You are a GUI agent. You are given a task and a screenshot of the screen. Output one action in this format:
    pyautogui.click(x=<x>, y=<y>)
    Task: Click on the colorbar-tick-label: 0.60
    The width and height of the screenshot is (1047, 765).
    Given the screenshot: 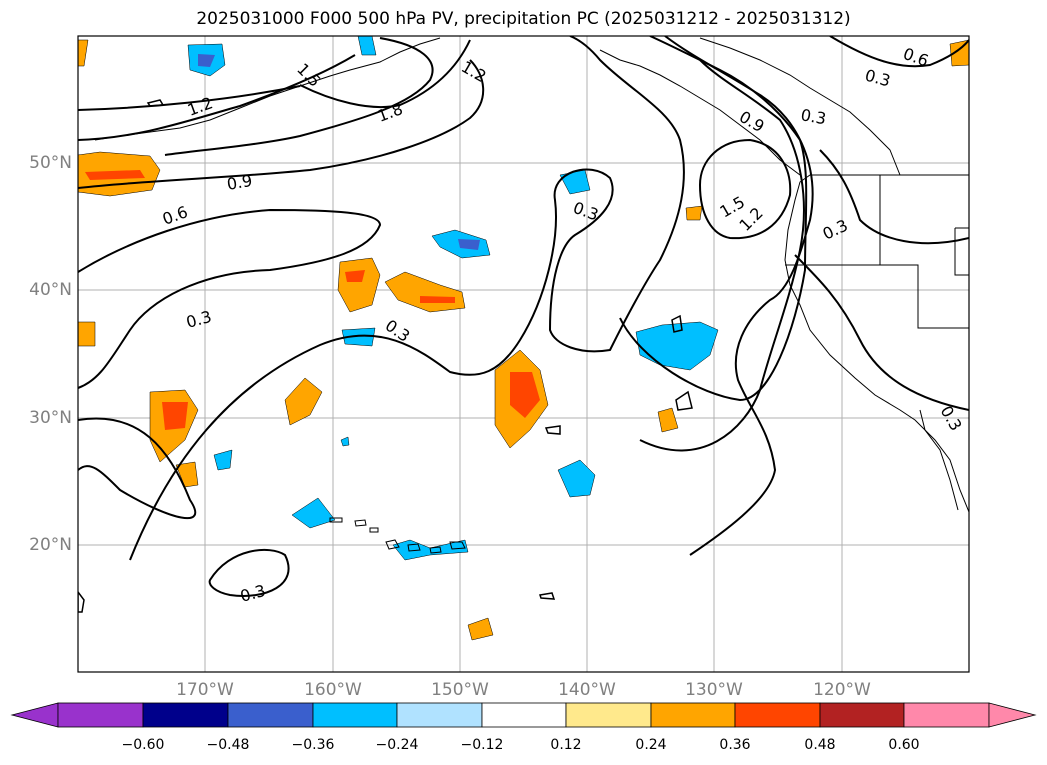 What is the action you would take?
    pyautogui.click(x=904, y=745)
    